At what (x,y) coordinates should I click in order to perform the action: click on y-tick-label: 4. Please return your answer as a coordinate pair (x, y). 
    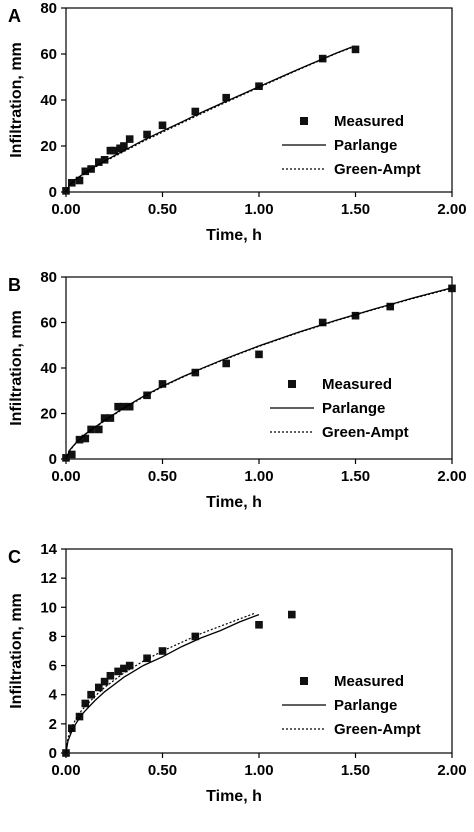
    Looking at the image, I should click on (53, 695).